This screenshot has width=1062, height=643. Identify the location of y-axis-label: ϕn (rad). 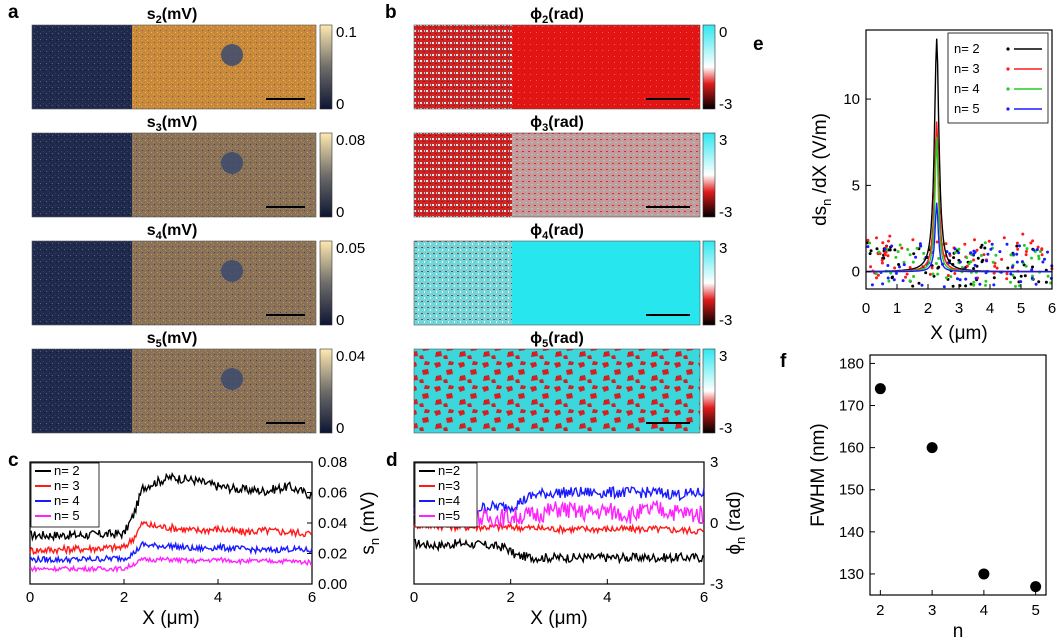
(736, 522).